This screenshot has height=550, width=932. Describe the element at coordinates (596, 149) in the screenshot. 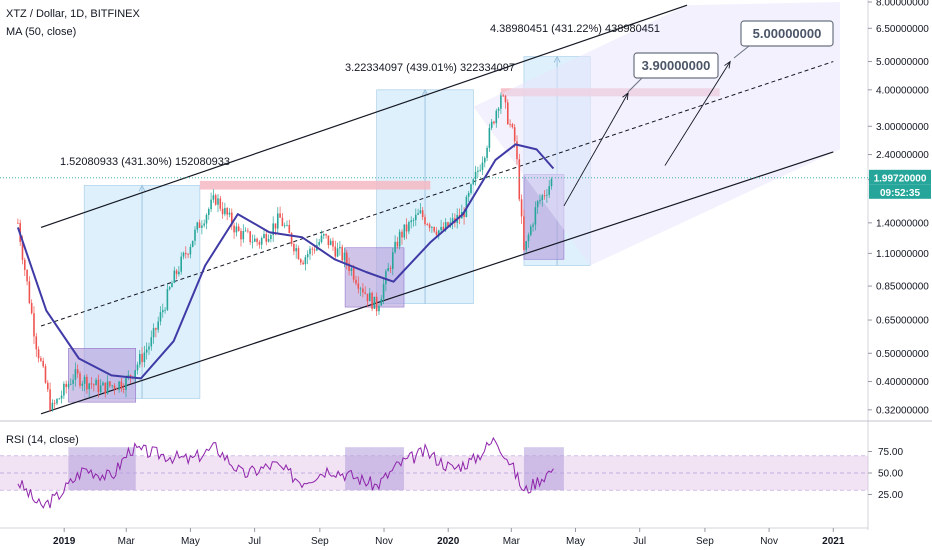

I see `projection-arrow` at that location.